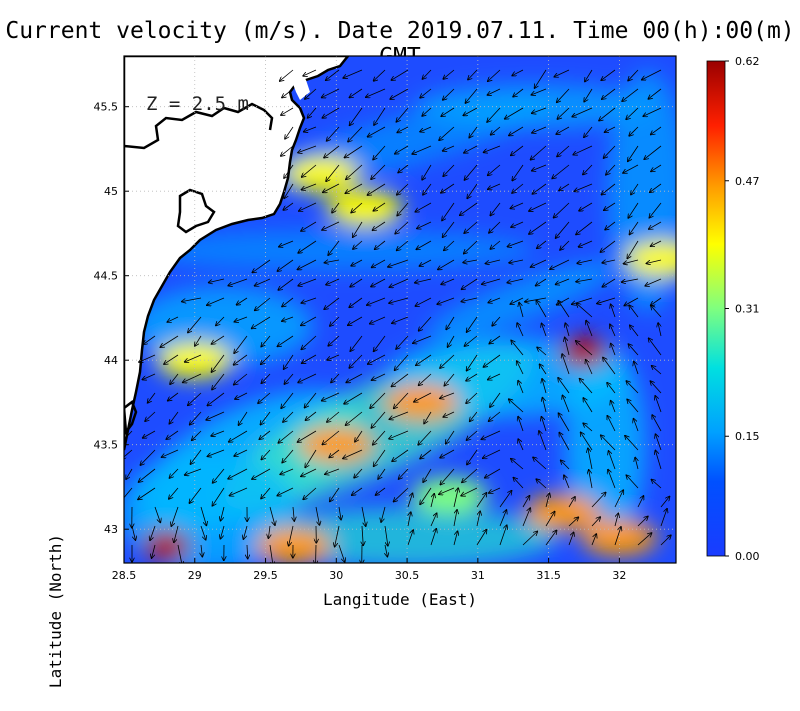  I want to click on colorbar-tick-label: 0.15, so click(747, 436).